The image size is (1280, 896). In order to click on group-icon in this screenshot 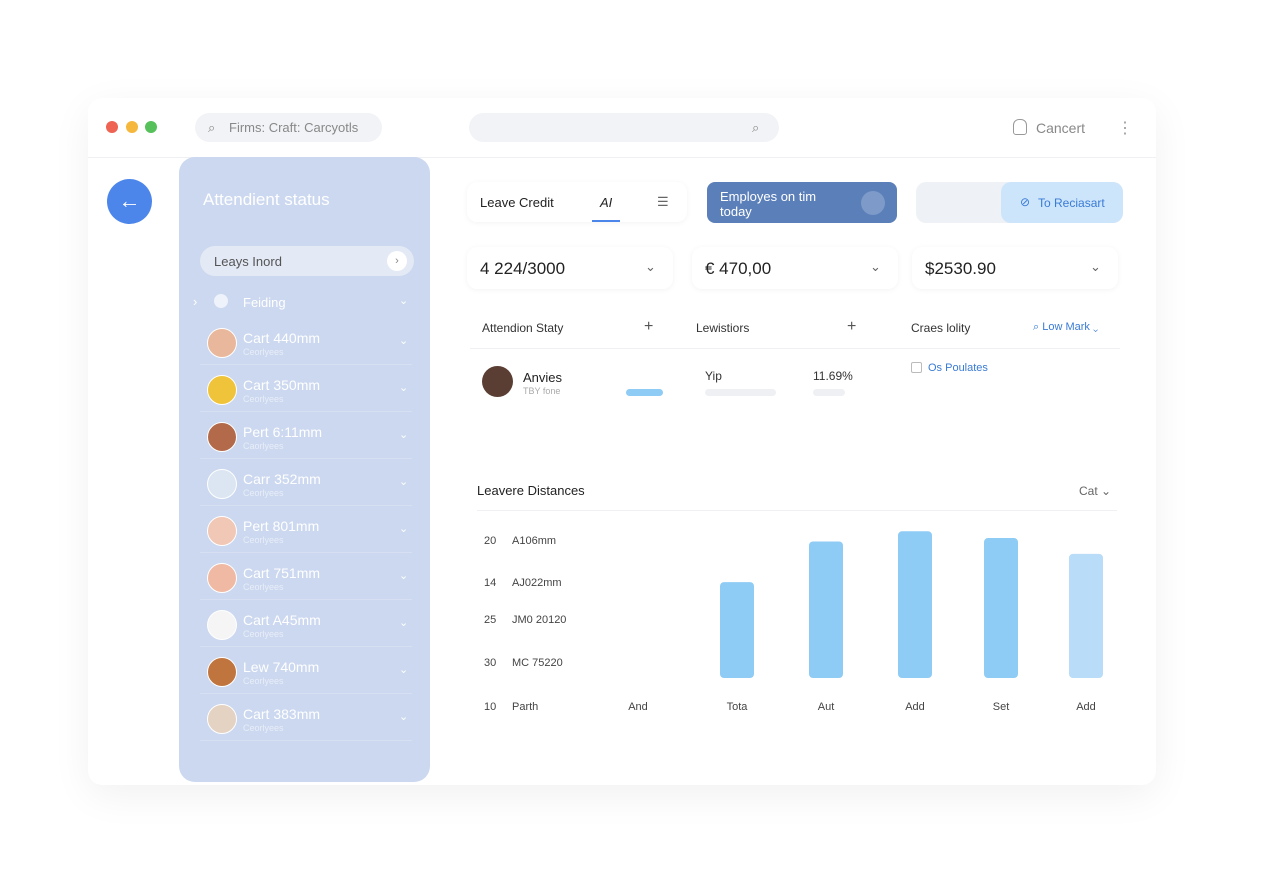, I will do `click(221, 301)`.